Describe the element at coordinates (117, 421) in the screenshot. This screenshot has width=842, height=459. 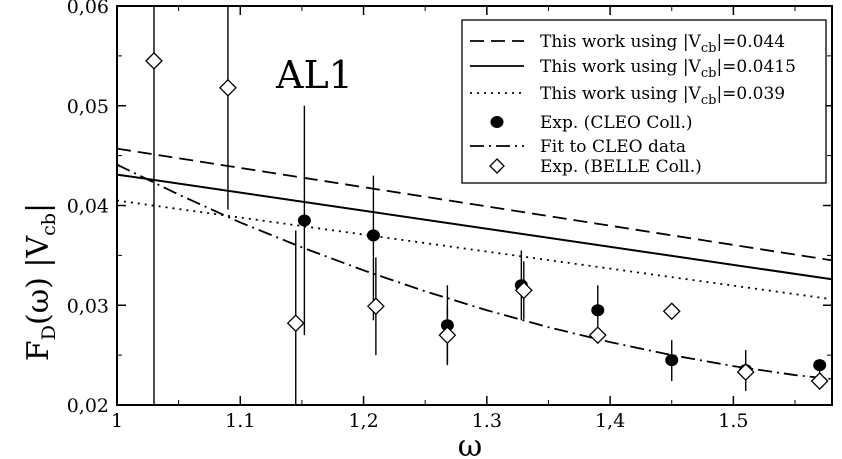
I see `x-tick-label: 1` at that location.